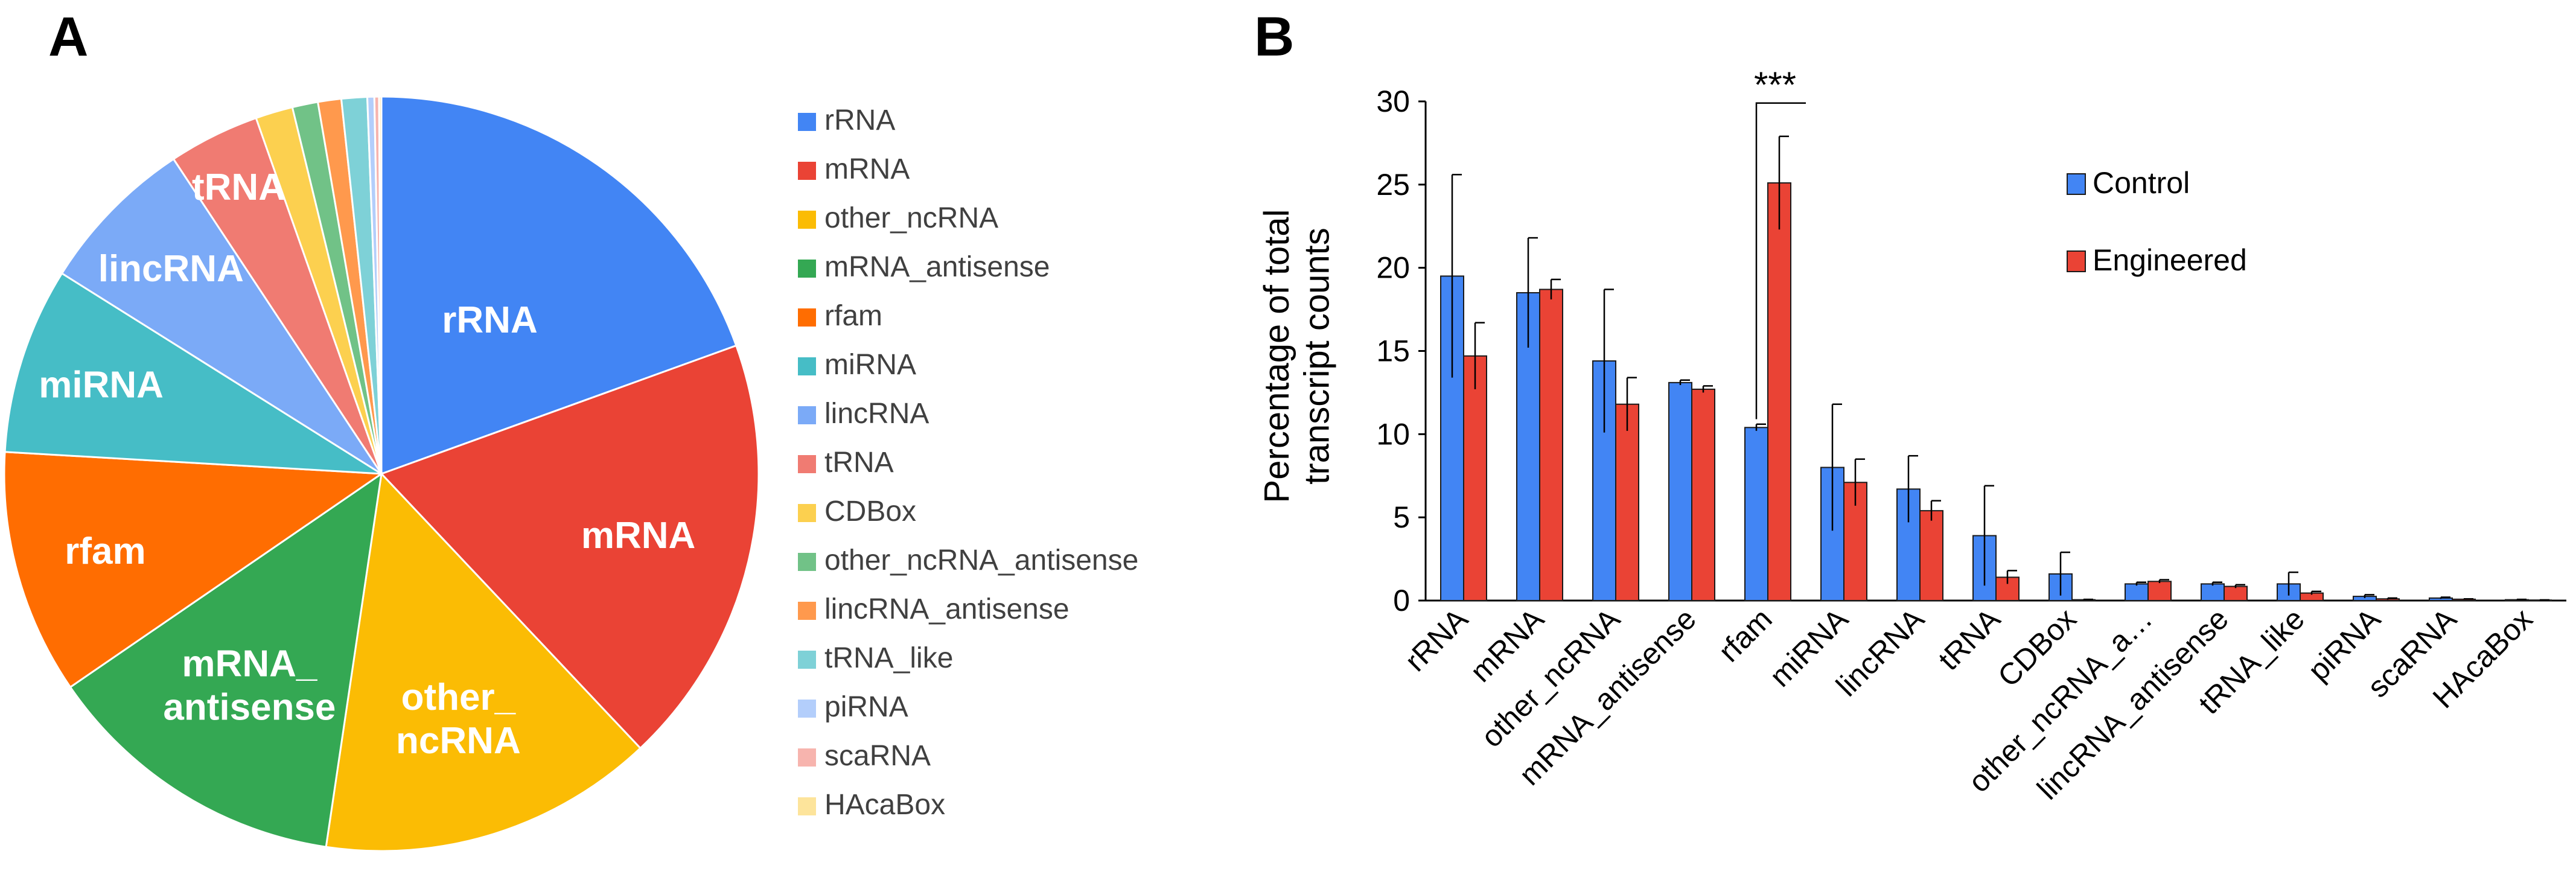 The width and height of the screenshot is (2576, 880). Describe the element at coordinates (876, 414) in the screenshot. I see `legend-label-lincrna: lincRNA` at that location.